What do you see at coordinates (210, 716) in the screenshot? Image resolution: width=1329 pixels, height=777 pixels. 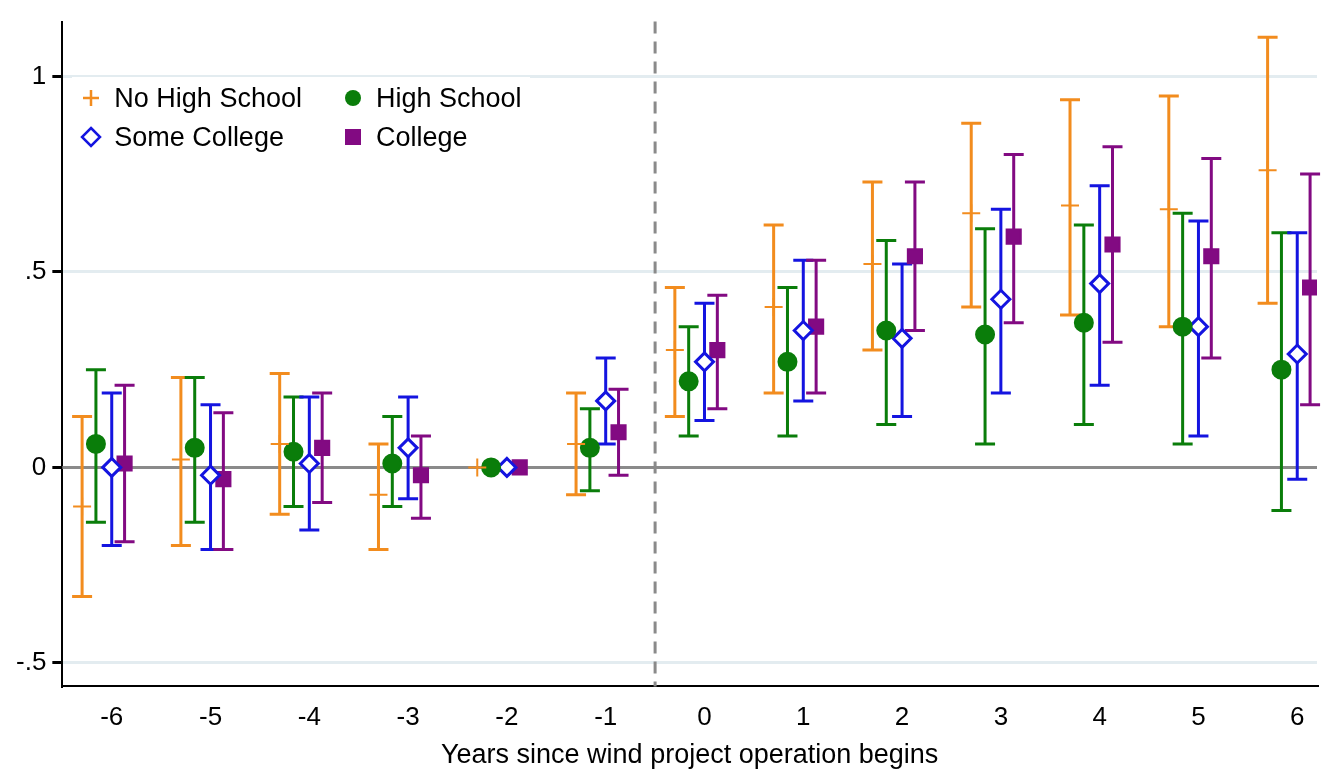 I see `x-tick-label: -5` at bounding box center [210, 716].